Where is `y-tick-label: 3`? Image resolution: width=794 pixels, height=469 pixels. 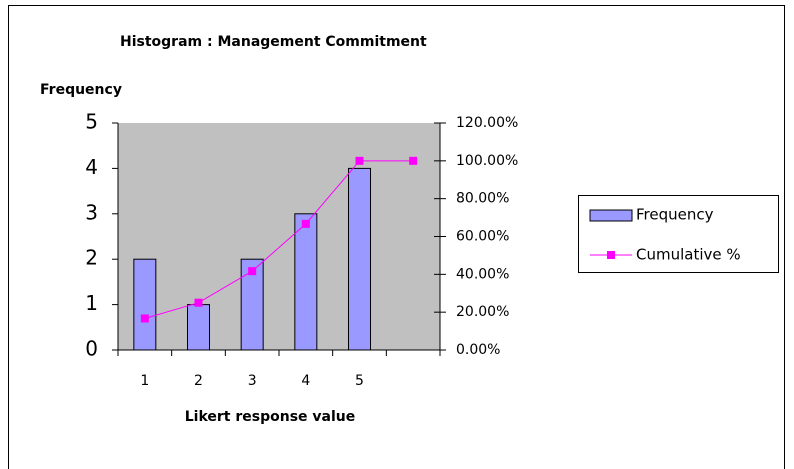
y-tick-label: 3 is located at coordinates (91, 212).